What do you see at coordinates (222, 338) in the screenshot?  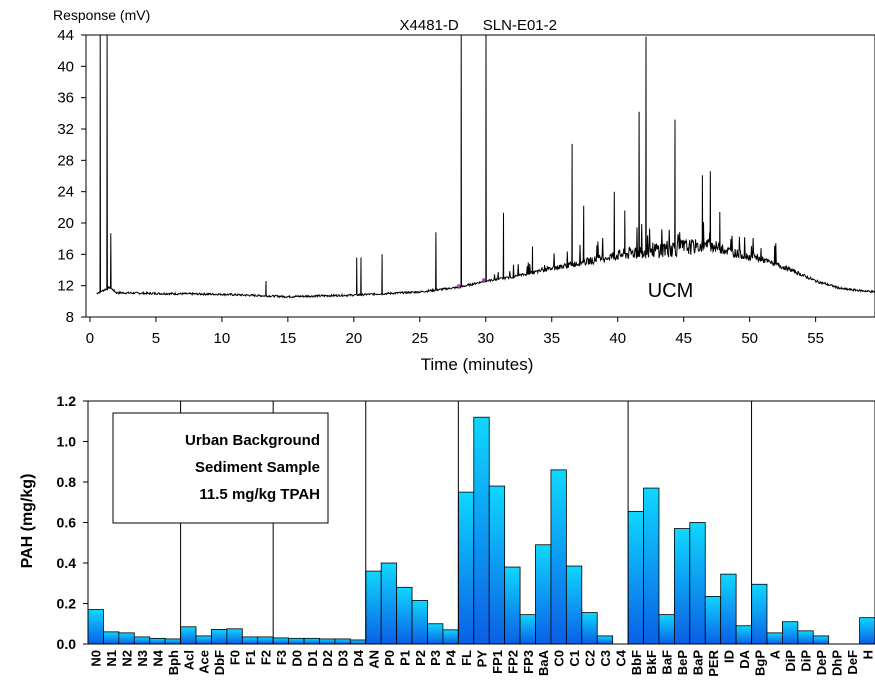 I see `x-tick-label: 10` at bounding box center [222, 338].